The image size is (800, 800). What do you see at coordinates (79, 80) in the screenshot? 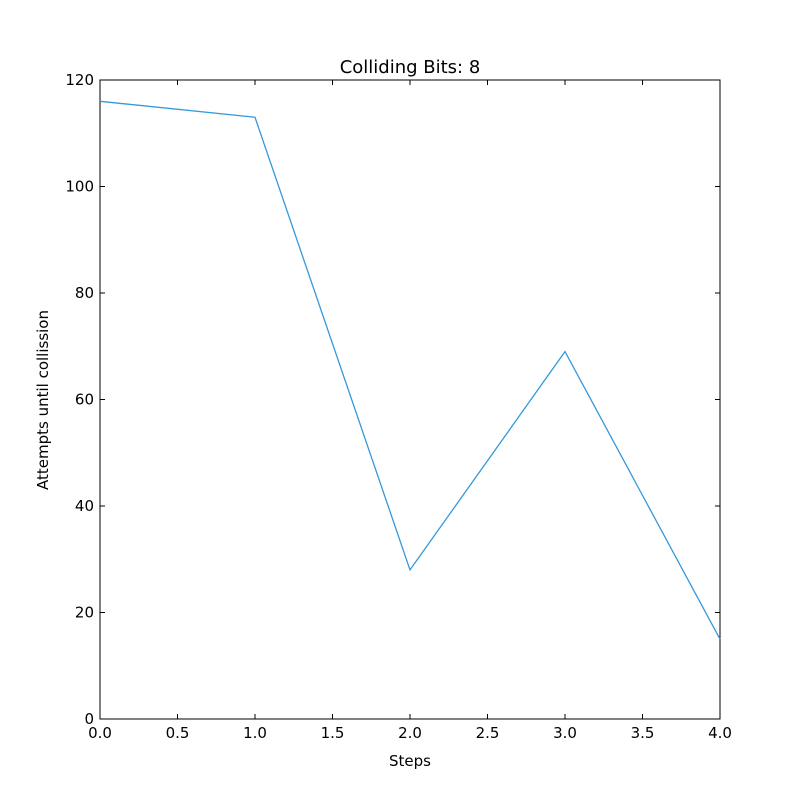
I see `y-tick-label: 120` at bounding box center [79, 80].